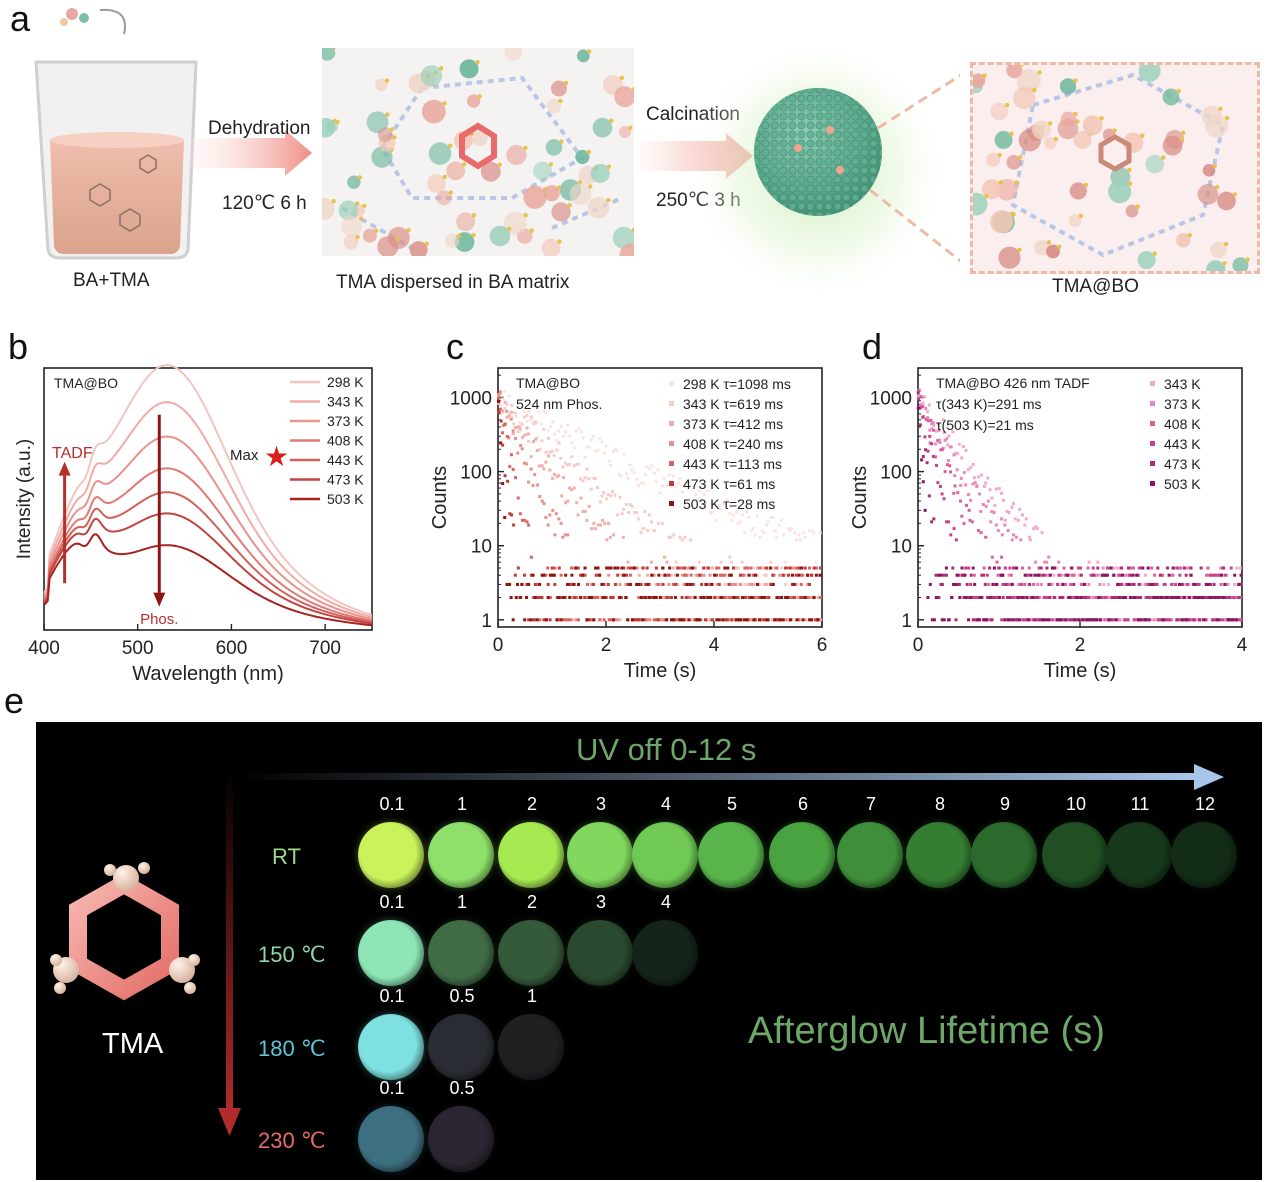 The height and width of the screenshot is (1182, 1268). Describe the element at coordinates (926, 1031) in the screenshot. I see `afterglow-lifetime-label: Afterglow Lifetime (s)` at that location.